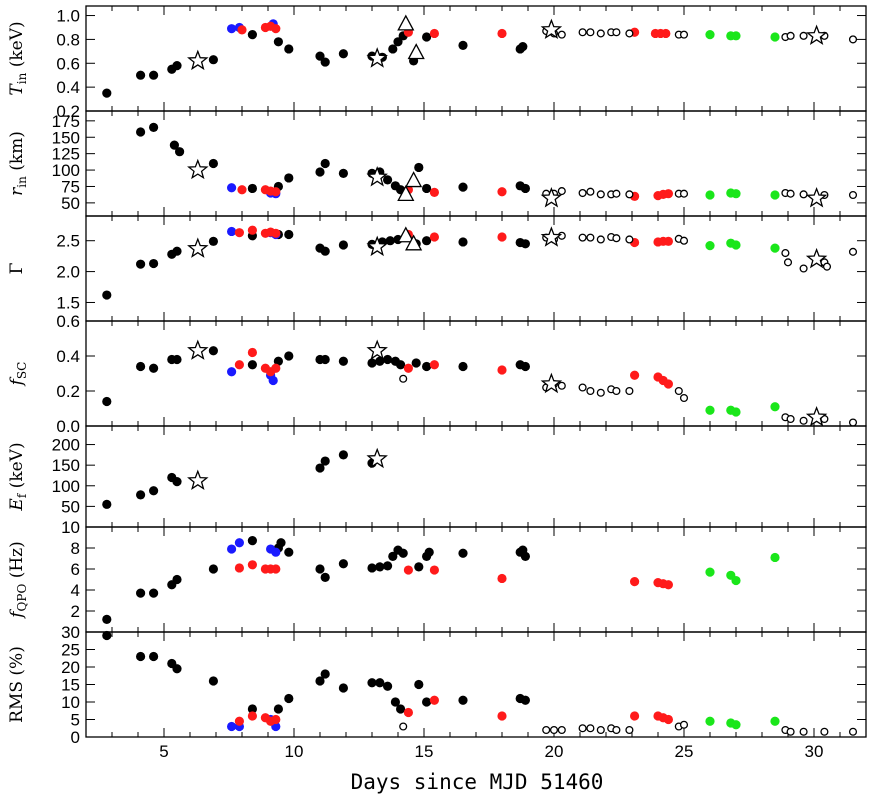  Describe the element at coordinates (437, 63) in the screenshot. I see `panel-tin: 0.2 0.4 0.6 0.8 1.0 Tin (keV)` at that location.